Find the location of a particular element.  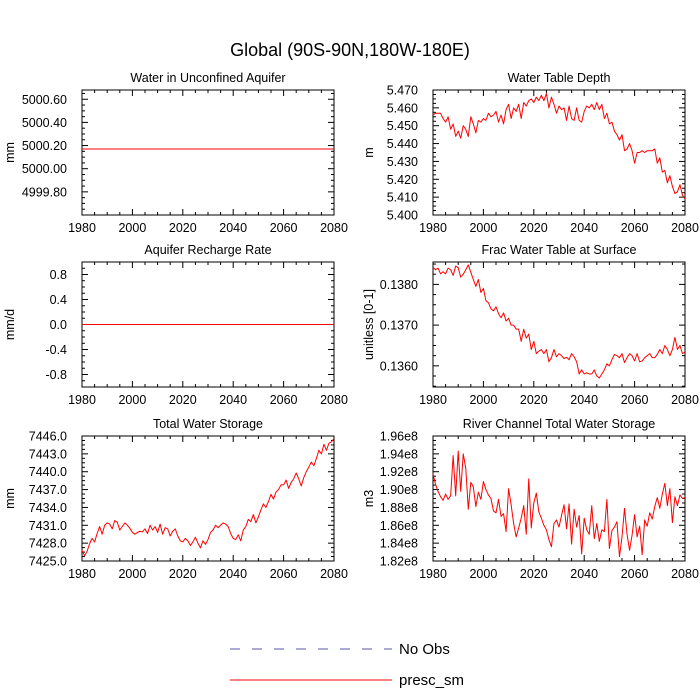

y-tick-label: 5.420 is located at coordinates (402, 180).